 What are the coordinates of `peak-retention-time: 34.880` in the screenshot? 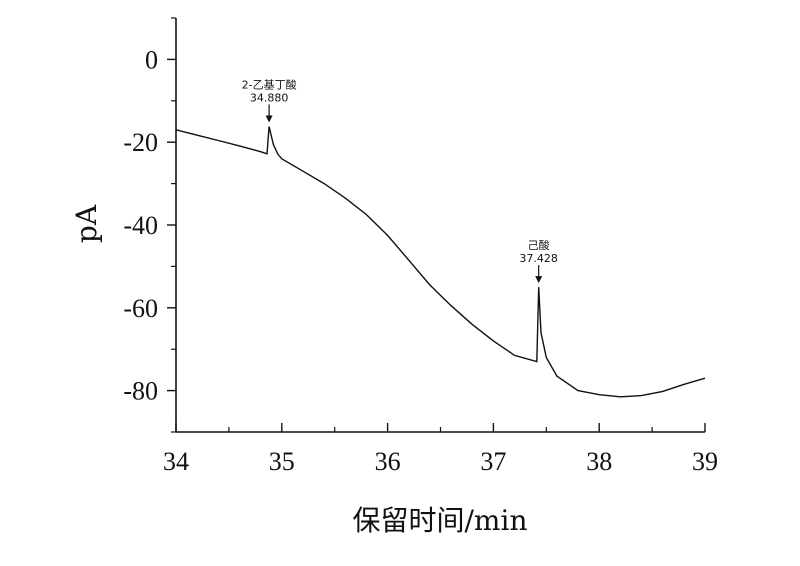 It's located at (269, 97).